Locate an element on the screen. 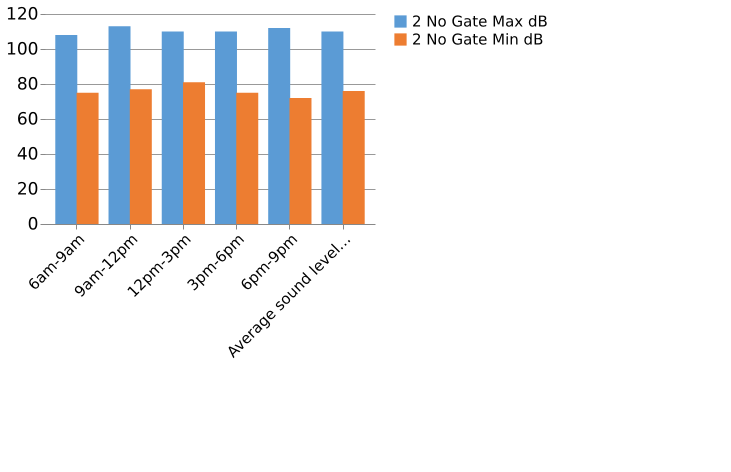 This screenshot has width=731, height=472. y-tick-label: 120 is located at coordinates (22, 14).